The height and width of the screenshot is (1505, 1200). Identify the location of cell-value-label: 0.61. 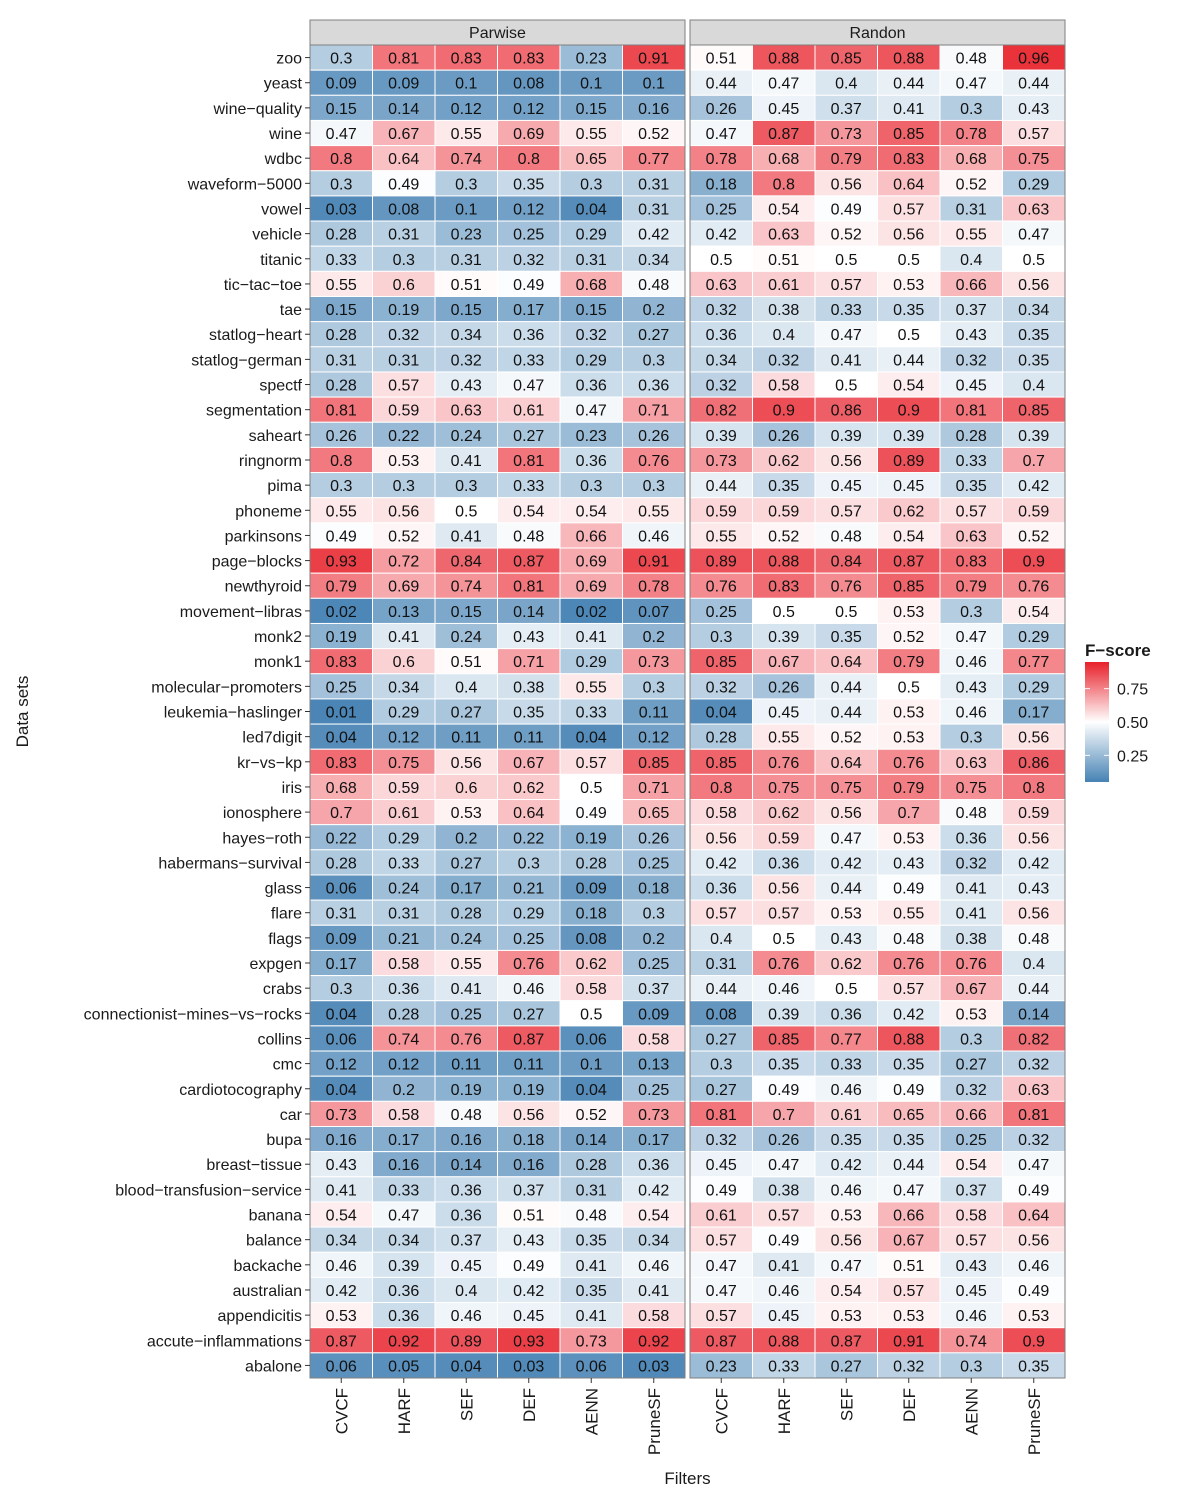
(528, 411).